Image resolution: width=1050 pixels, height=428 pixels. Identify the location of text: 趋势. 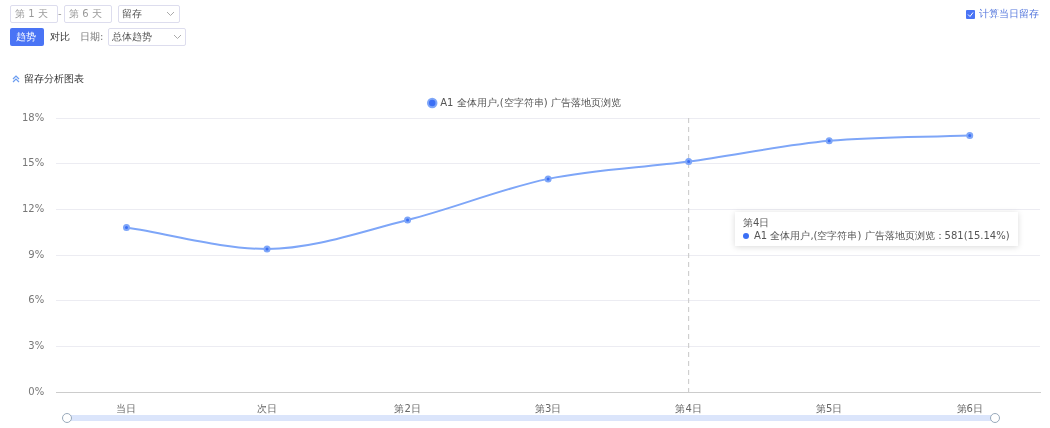
(26, 37).